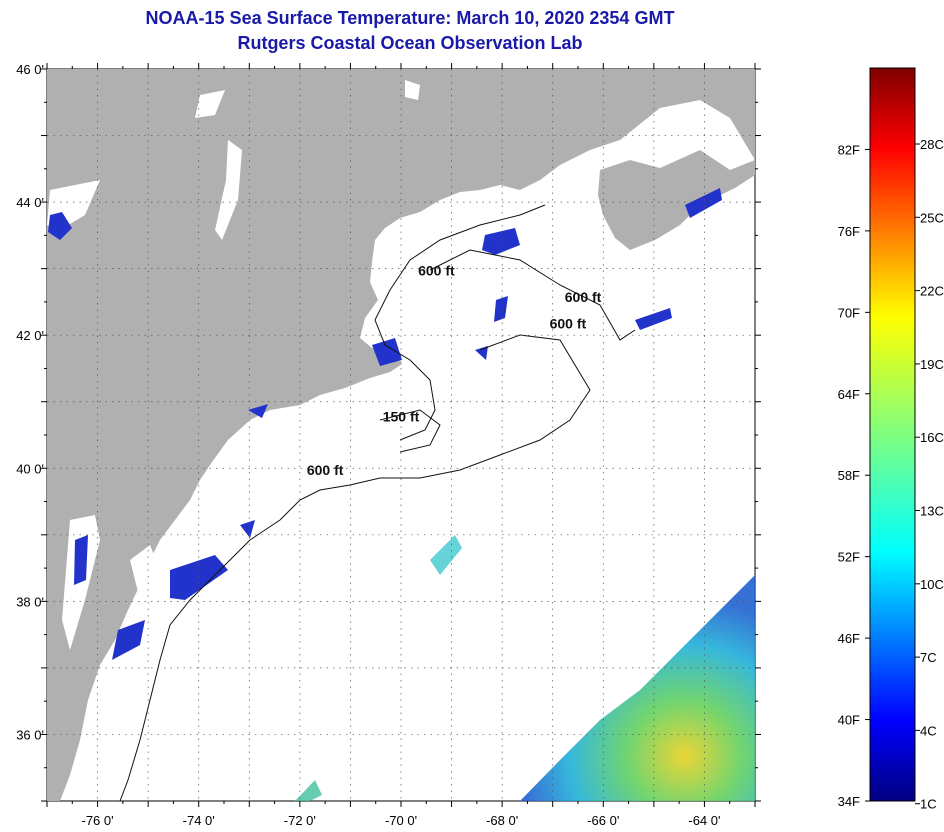 Image resolution: width=944 pixels, height=832 pixels. I want to click on lon-tick-label: -72 0', so click(300, 820).